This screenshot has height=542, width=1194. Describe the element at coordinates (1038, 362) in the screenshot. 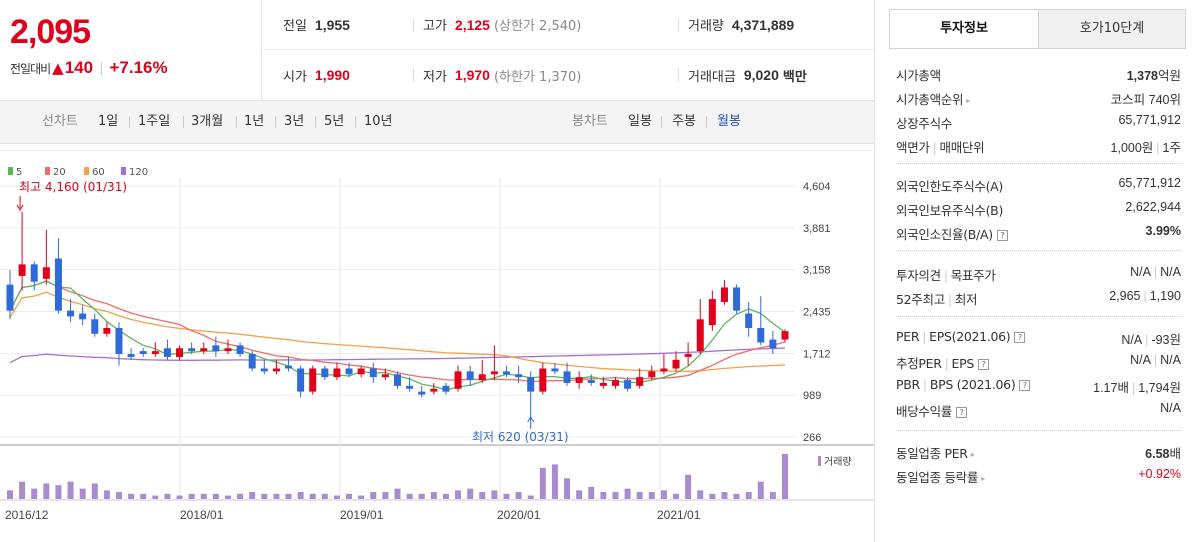

I see `est-per-row: 추정PER | EPS? N/A | N/A` at that location.